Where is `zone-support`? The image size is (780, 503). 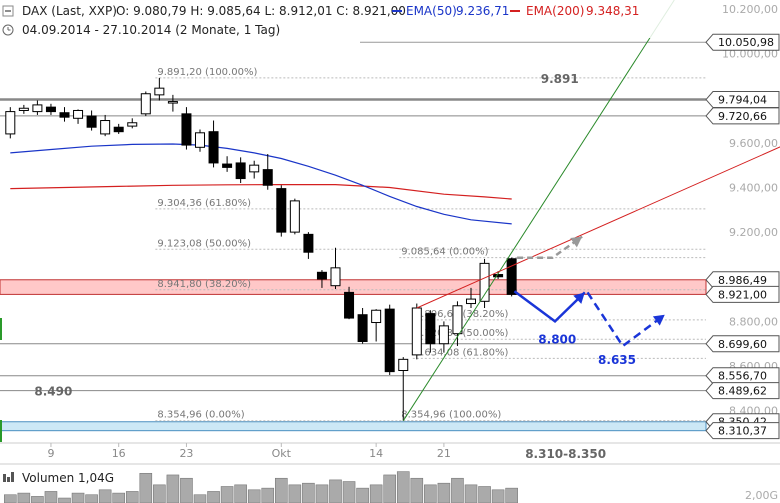 zone-support is located at coordinates (353, 426).